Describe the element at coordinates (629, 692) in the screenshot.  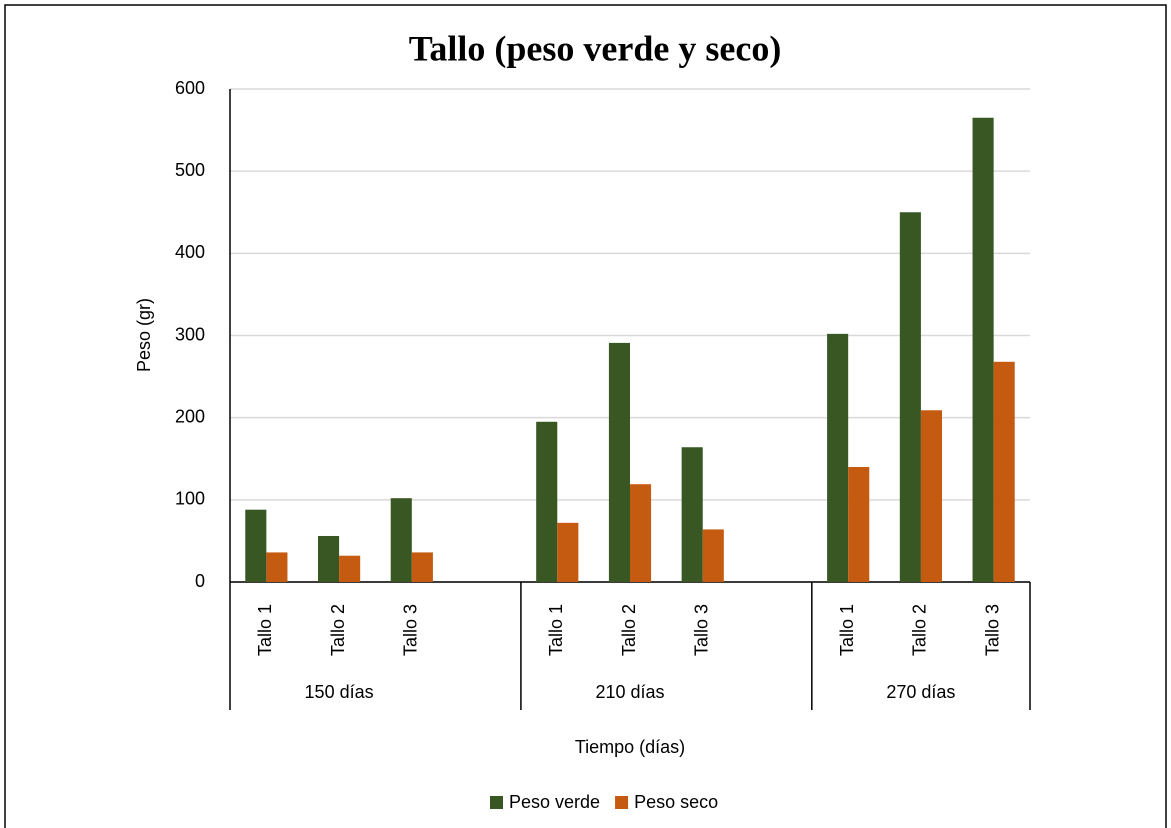
I see `group-label: 210 días` at that location.